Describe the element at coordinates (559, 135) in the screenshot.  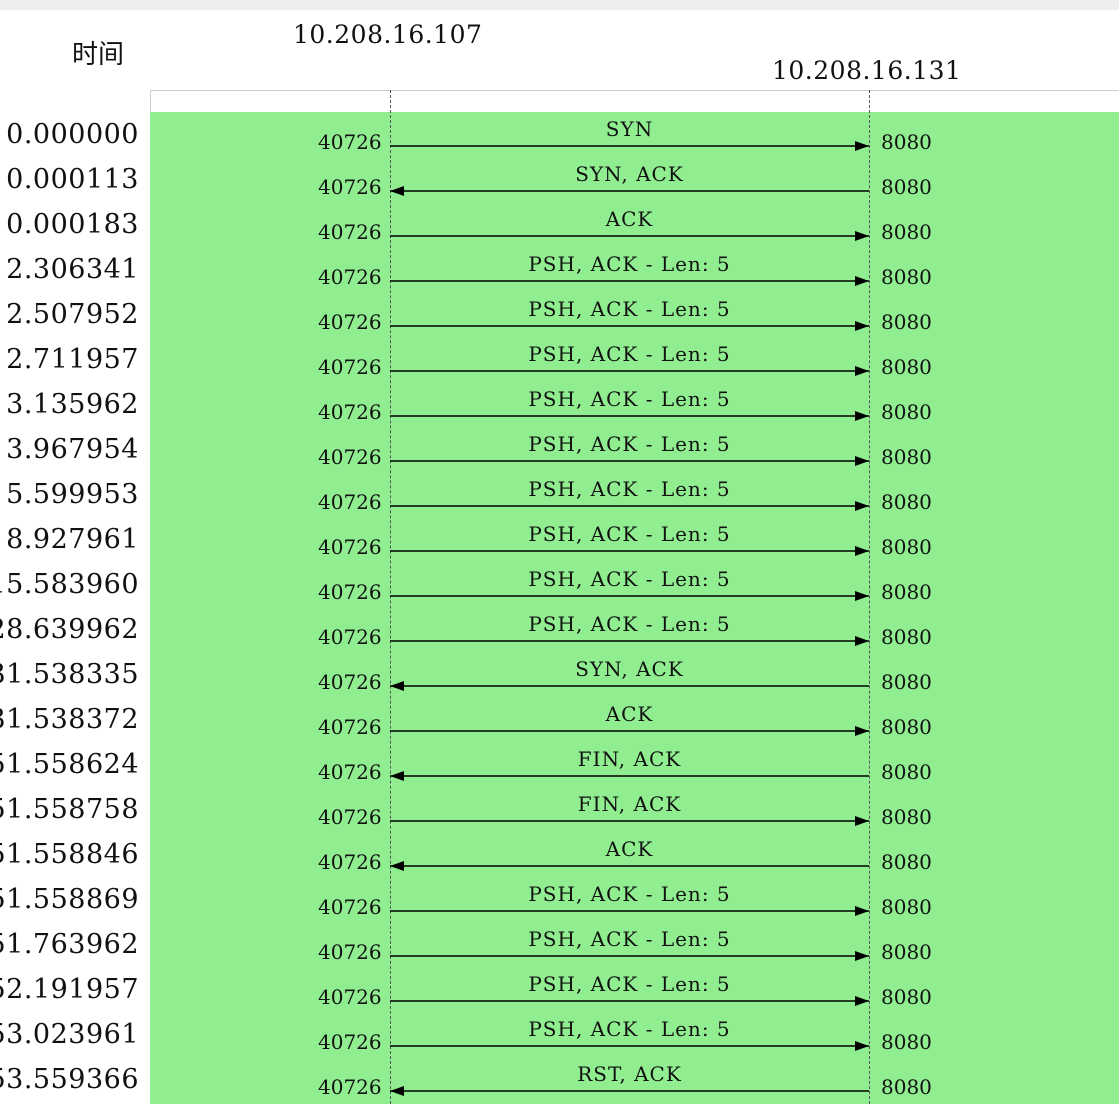
I see `flow-row: 0.000000 40726 SYN 8080` at that location.